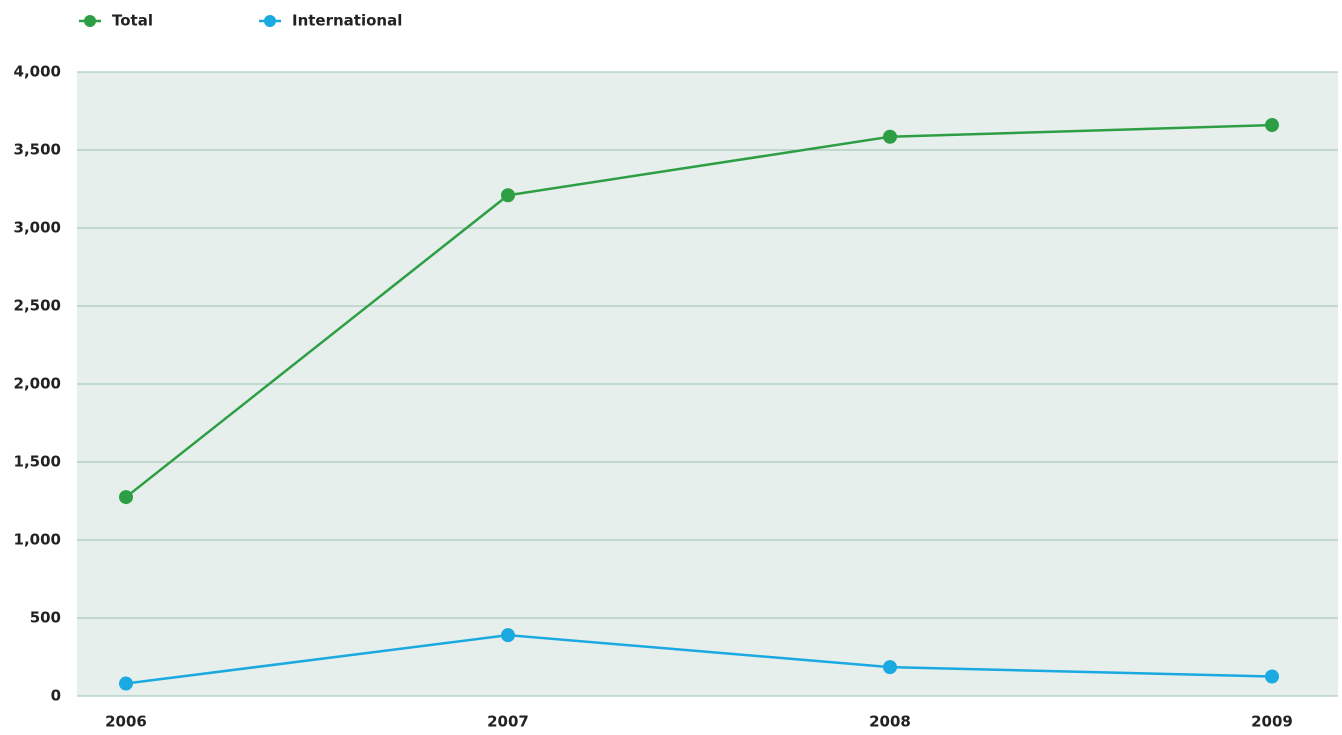 The width and height of the screenshot is (1342, 735). What do you see at coordinates (37, 150) in the screenshot?
I see `y-tick-label: 3,500` at bounding box center [37, 150].